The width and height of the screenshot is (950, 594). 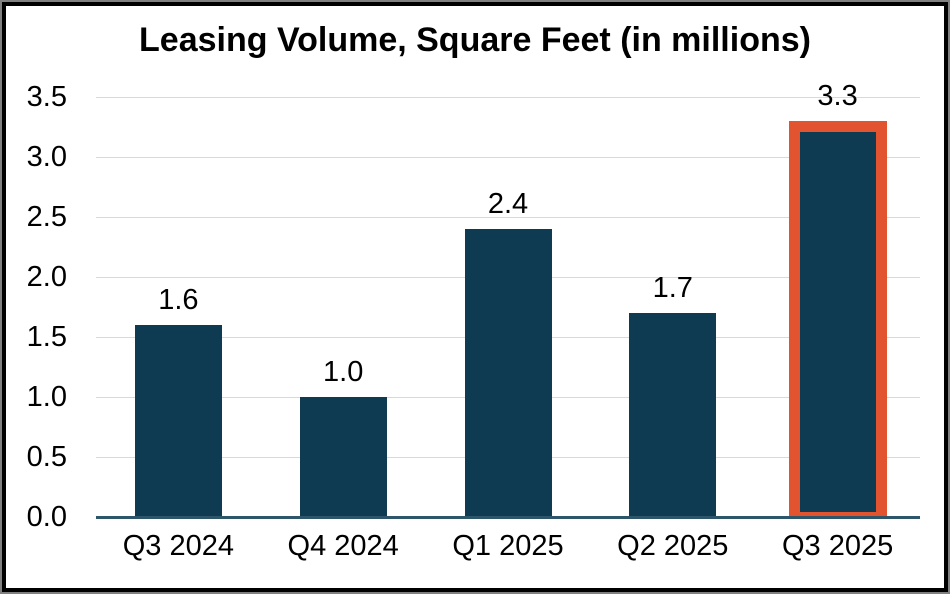 I want to click on data-label-q3-2024: 1.6, so click(x=178, y=300).